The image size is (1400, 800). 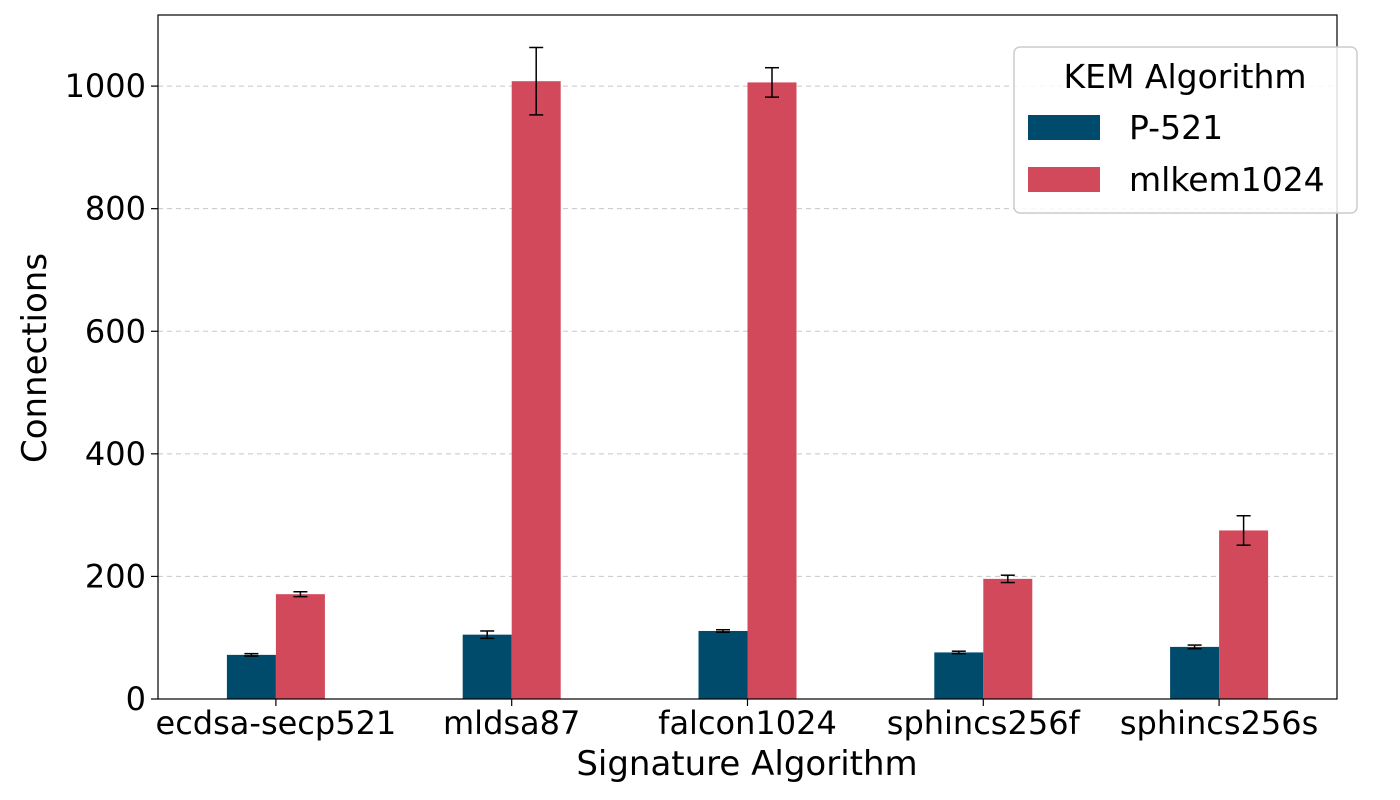 What do you see at coordinates (959, 675) in the screenshot?
I see `bar-P-521-sphincs256f` at bounding box center [959, 675].